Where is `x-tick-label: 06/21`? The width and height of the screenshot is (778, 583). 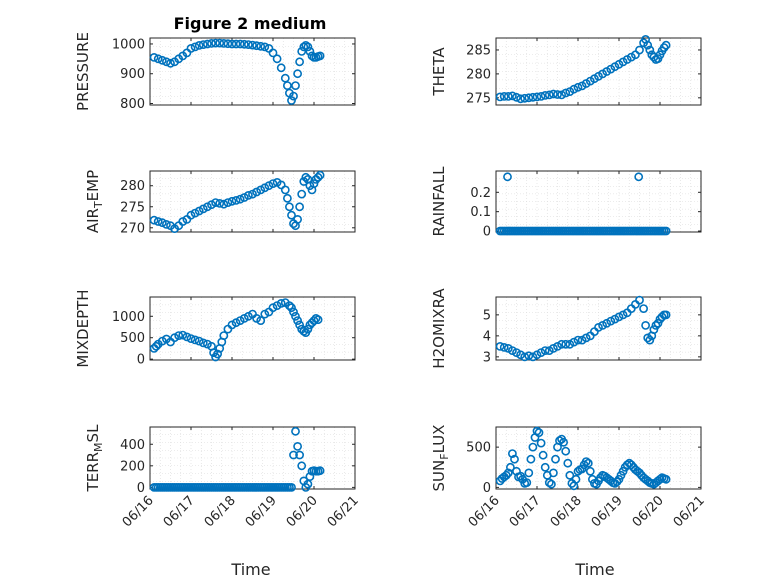 x-tick-label: 06/21 is located at coordinates (689, 511).